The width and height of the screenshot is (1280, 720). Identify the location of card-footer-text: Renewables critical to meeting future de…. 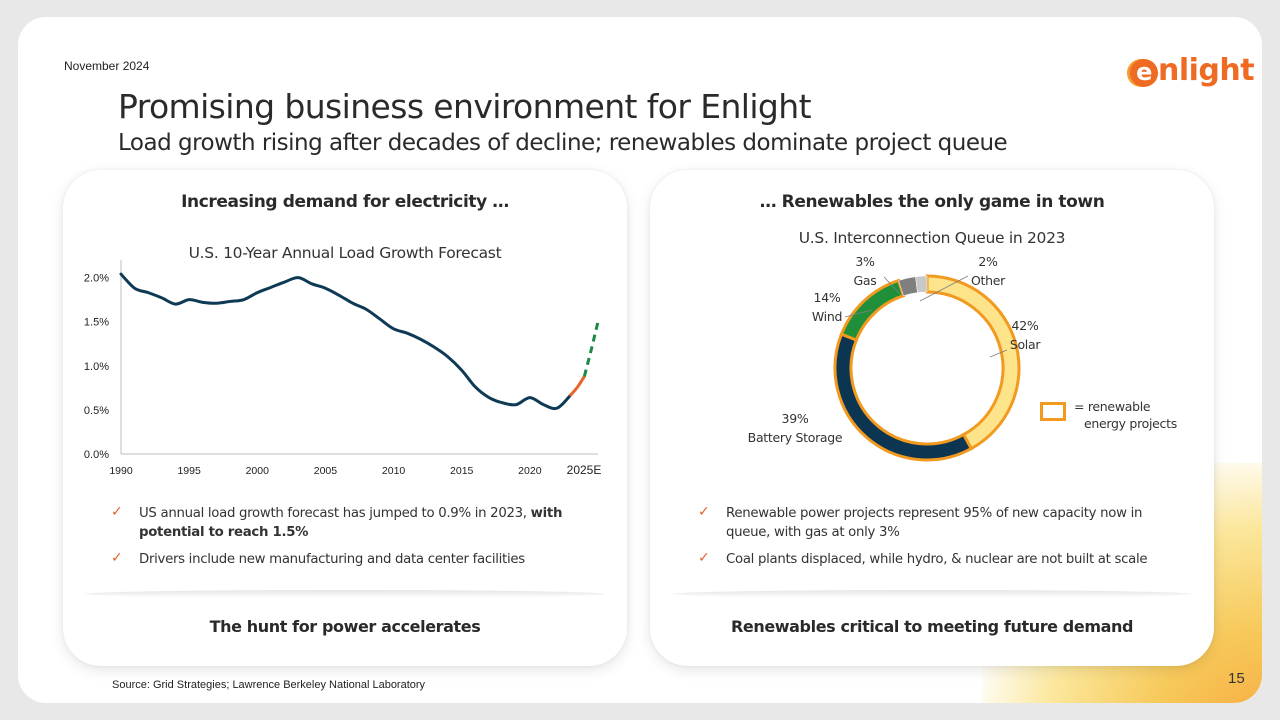
(932, 626).